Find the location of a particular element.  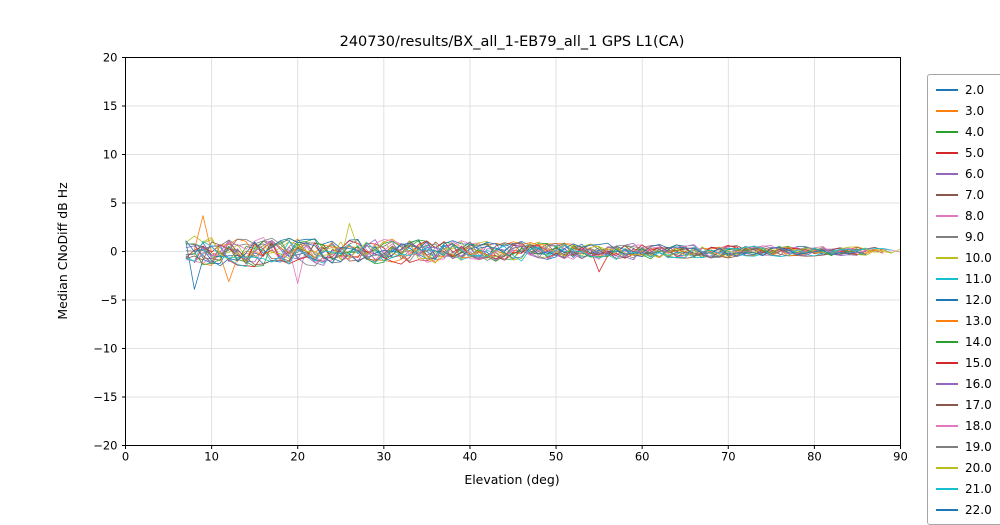

legend-item: 20.0 is located at coordinates (968, 467).